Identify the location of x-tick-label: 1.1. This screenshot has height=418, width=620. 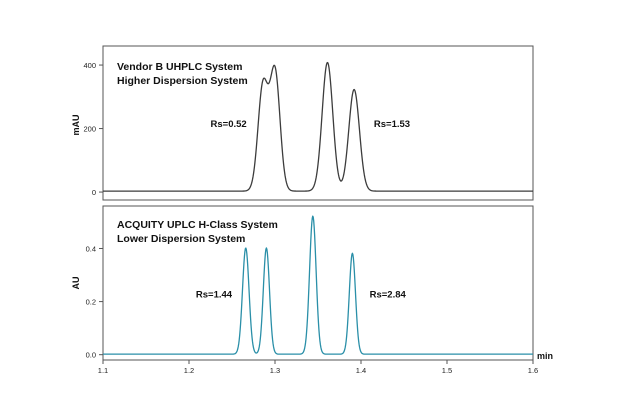
(103, 370).